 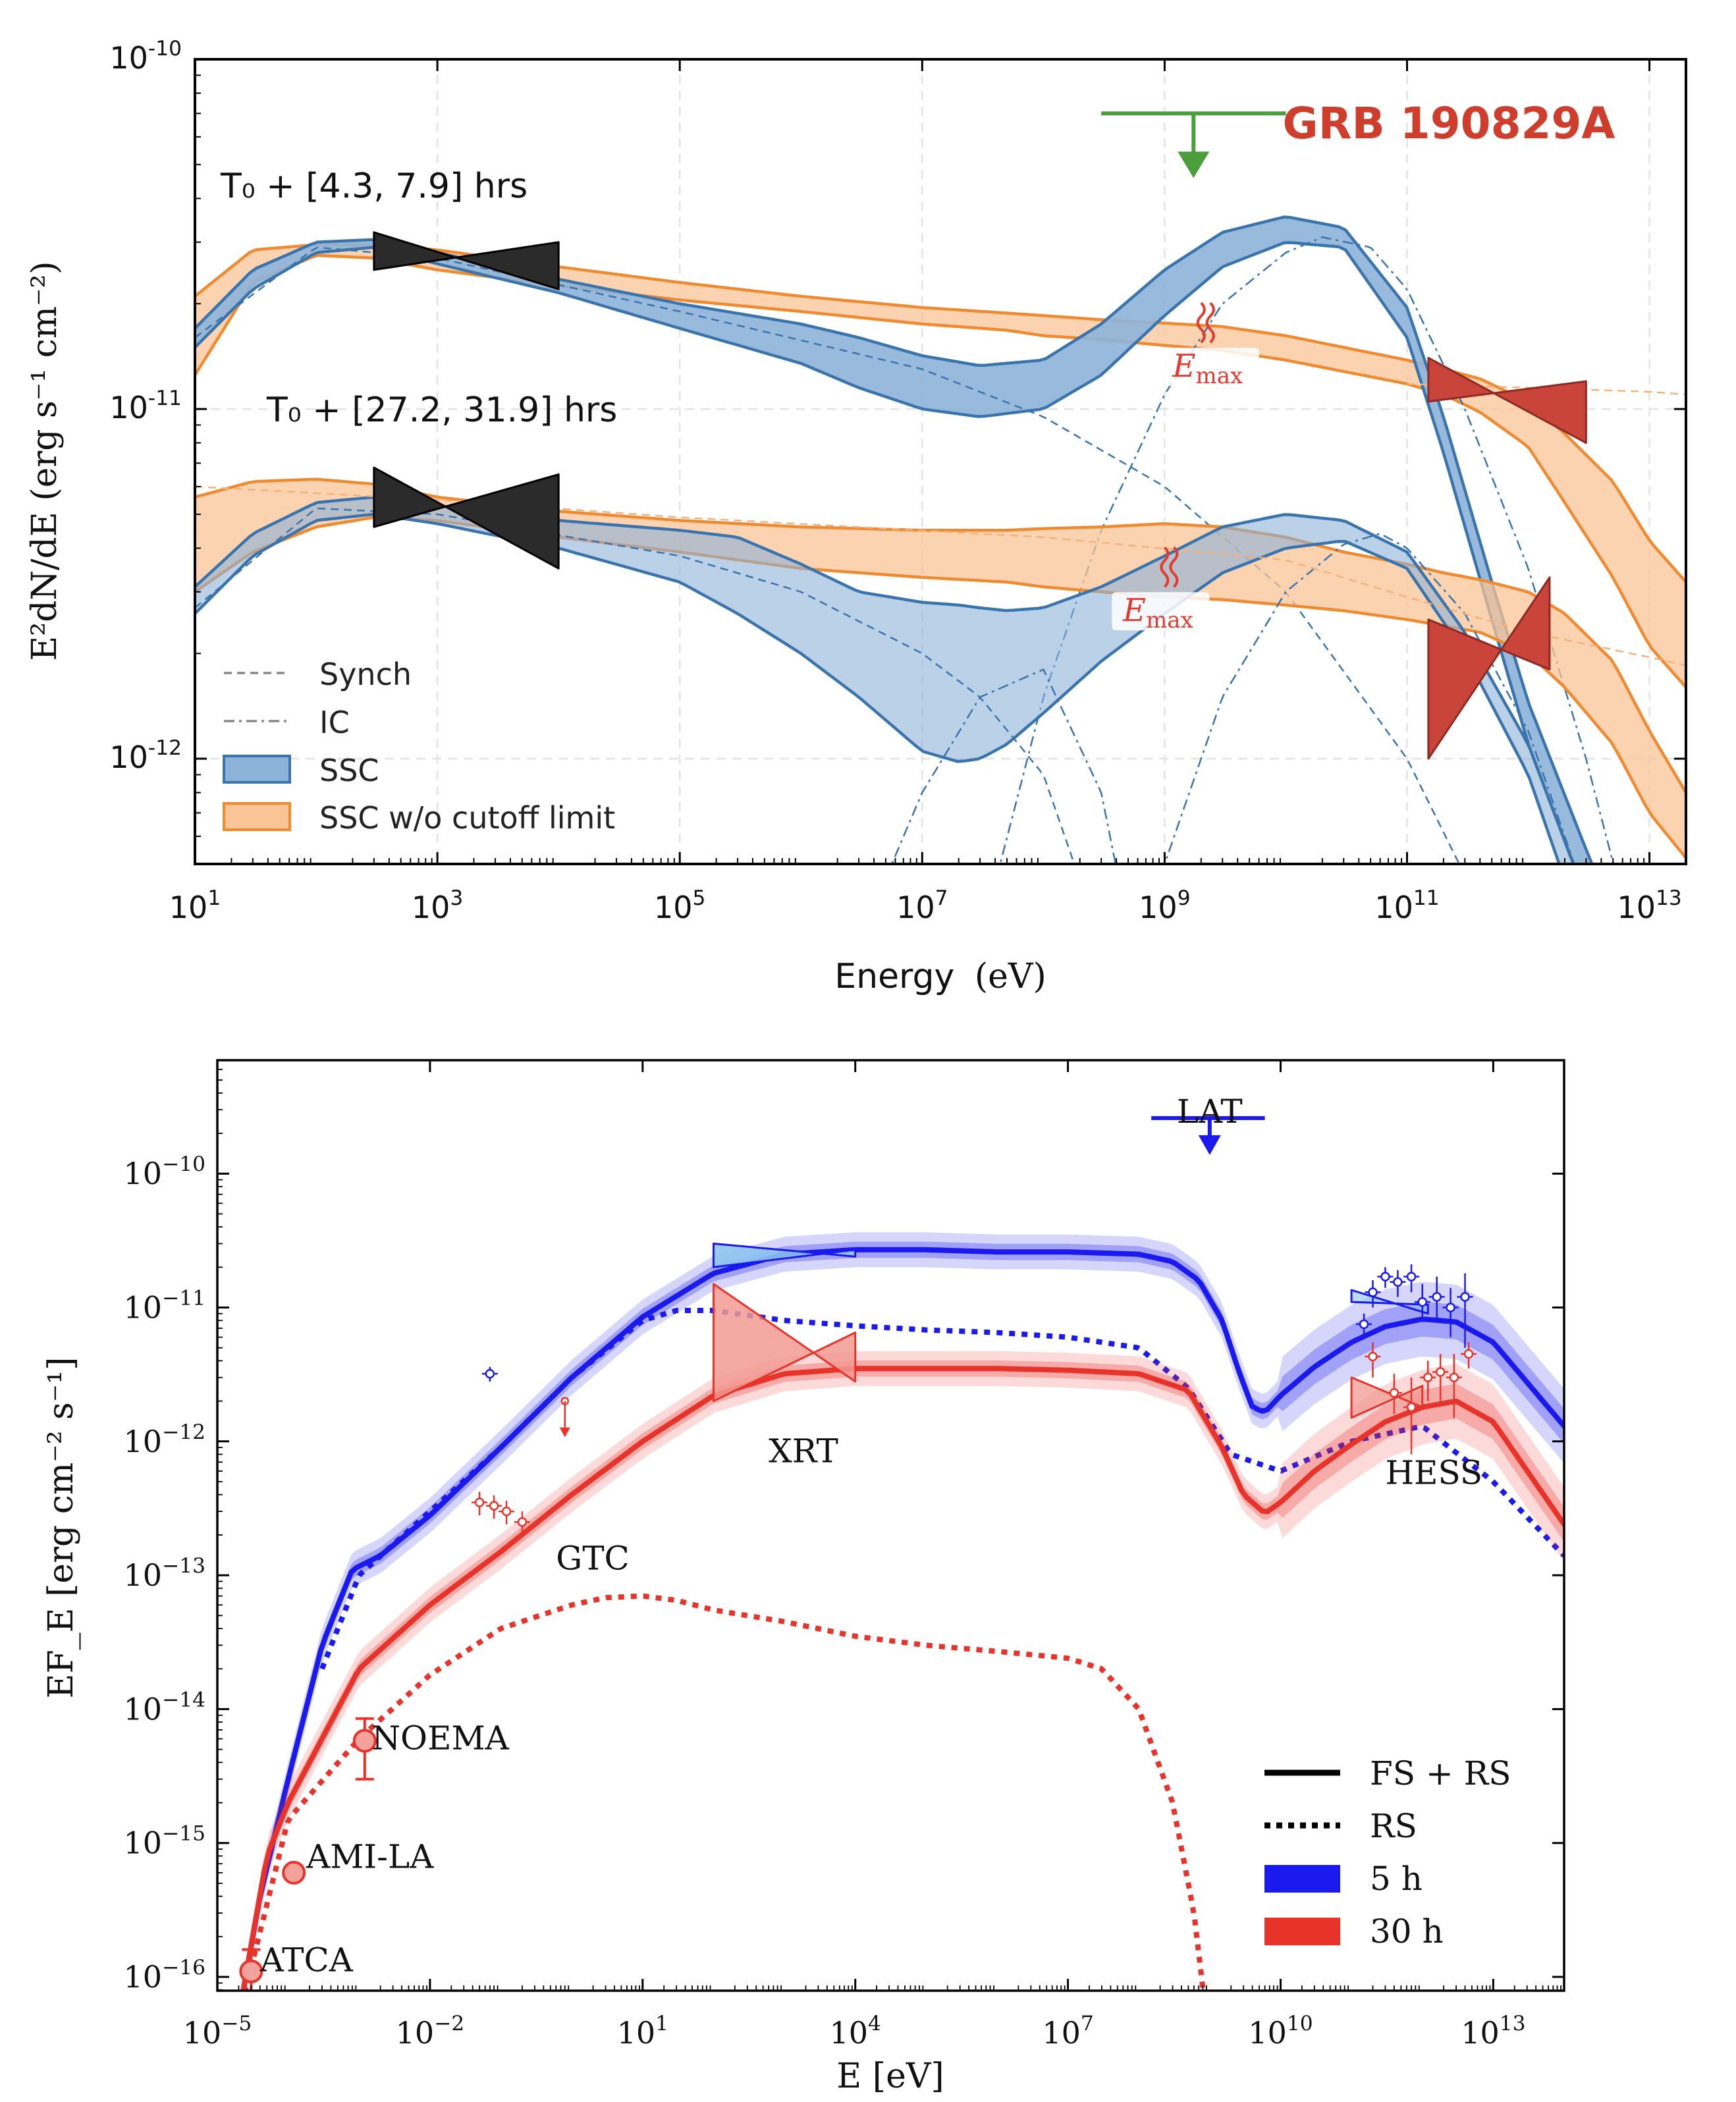 What do you see at coordinates (349, 770) in the screenshot?
I see `legend-ssc-label: SSC` at bounding box center [349, 770].